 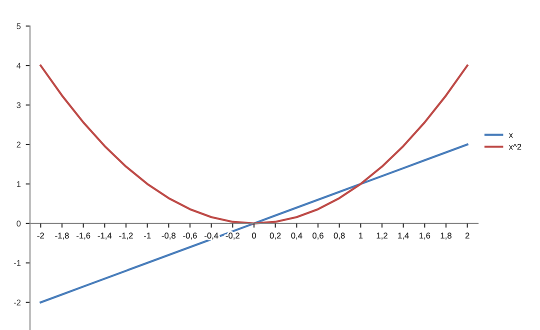 What do you see at coordinates (339, 236) in the screenshot?
I see `x-tick-label: 0,8` at bounding box center [339, 236].